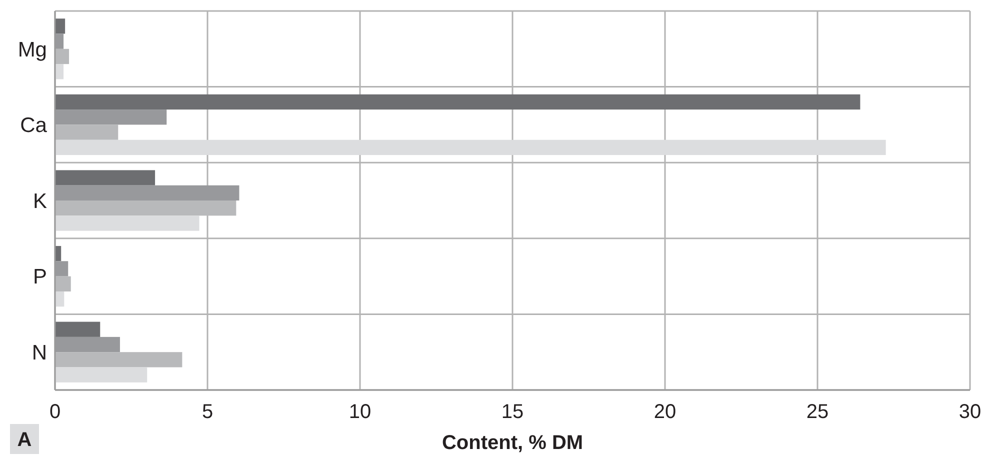 The image size is (988, 459). Describe the element at coordinates (513, 443) in the screenshot. I see `x-axis-title: Content, % DM` at that location.